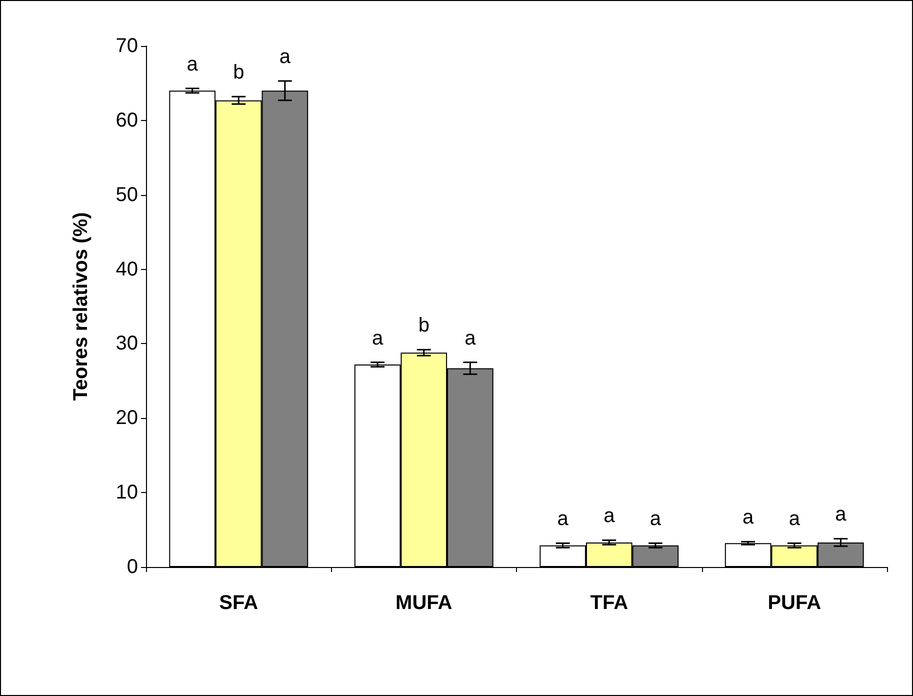  I want to click on y-tick-label: 70, so click(127, 46).